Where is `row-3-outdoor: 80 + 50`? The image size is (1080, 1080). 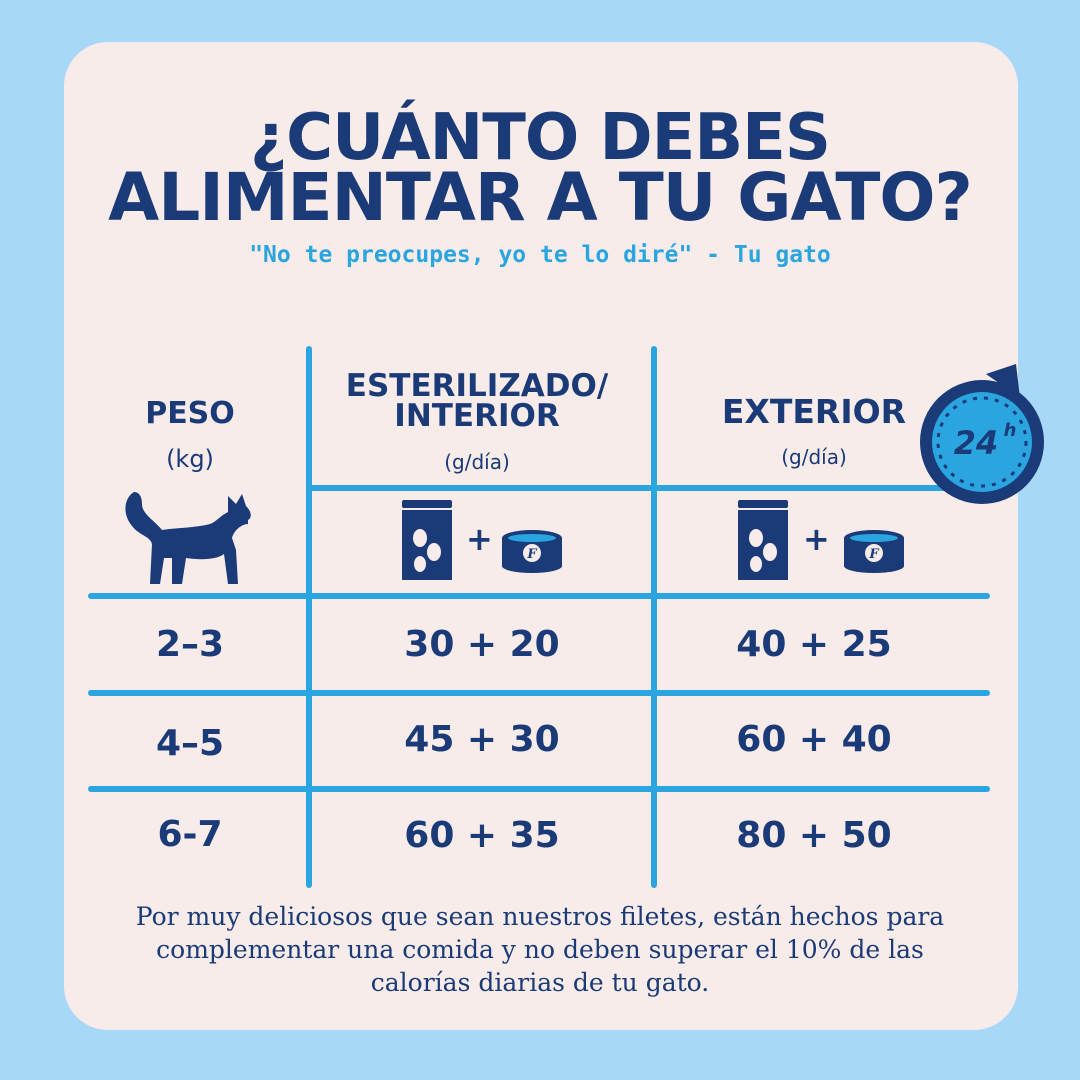
row-3-outdoor: 80 + 50 is located at coordinates (814, 835).